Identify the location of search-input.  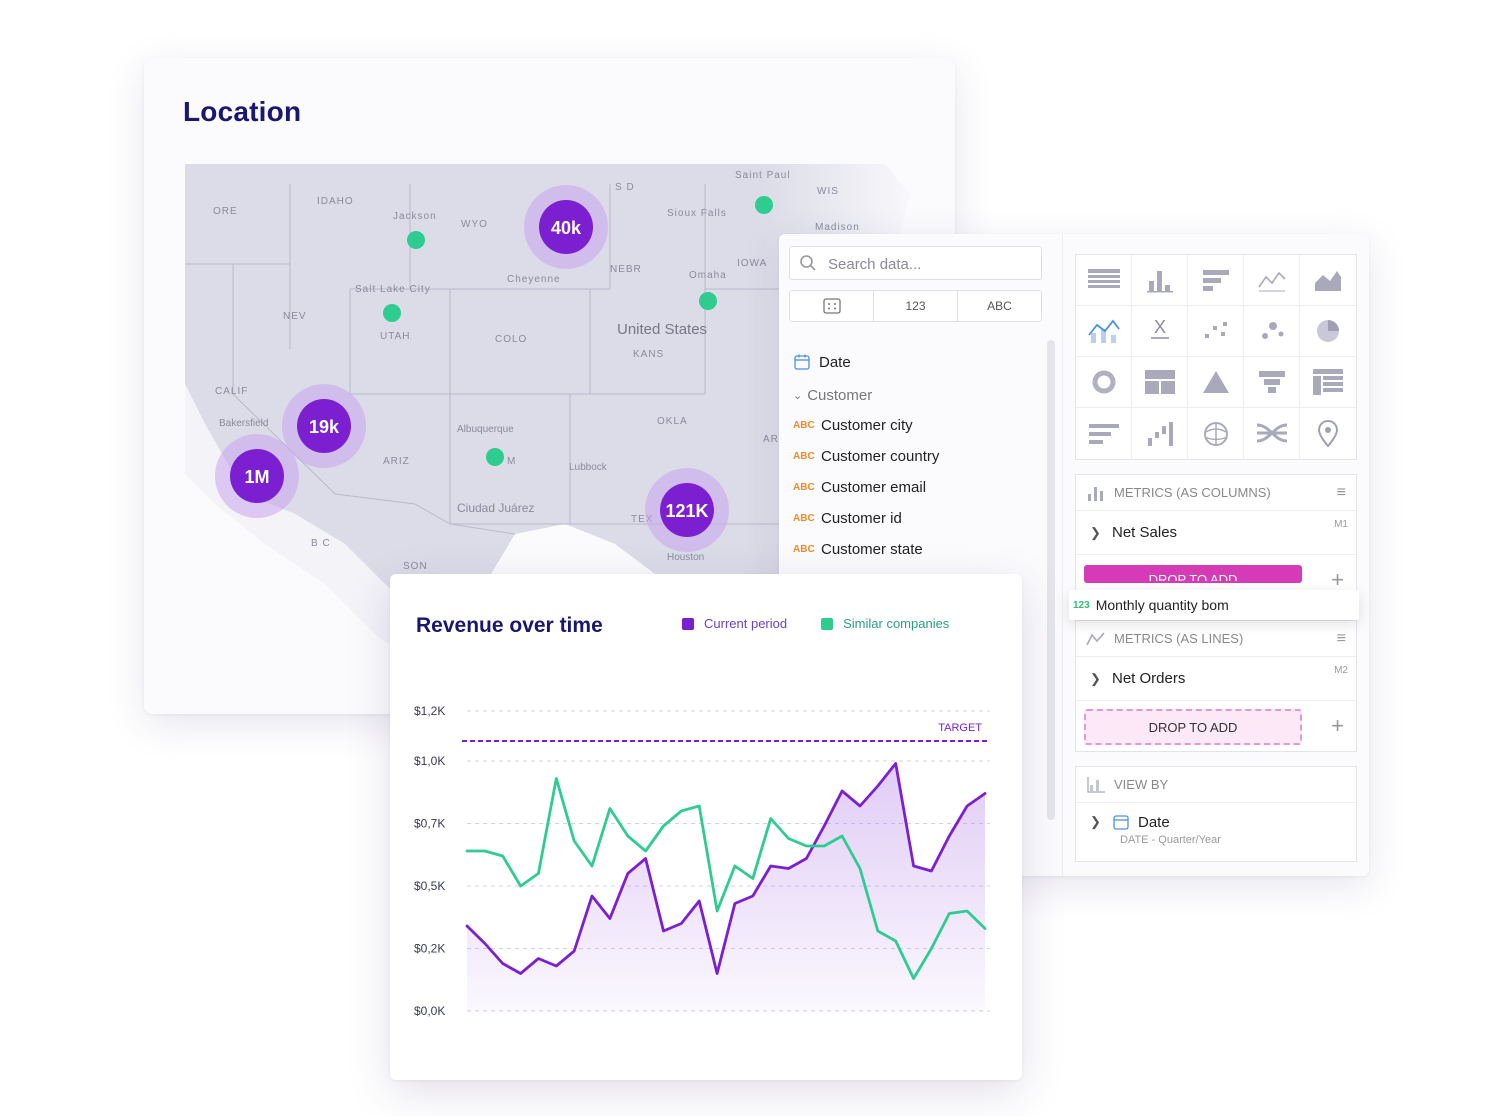
(928, 264).